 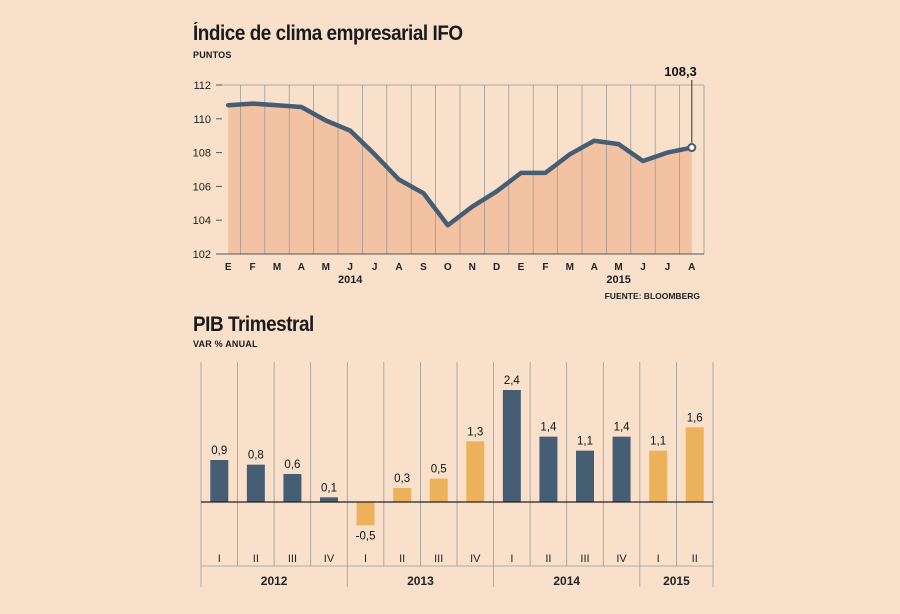 I want to click on ifo-y-tick-label: 112, so click(x=202, y=86).